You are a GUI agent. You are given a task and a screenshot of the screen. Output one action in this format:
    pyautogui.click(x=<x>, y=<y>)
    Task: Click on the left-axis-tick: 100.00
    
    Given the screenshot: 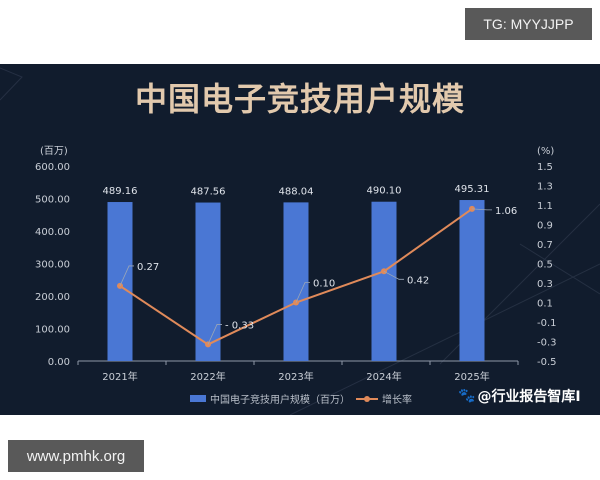 What is the action you would take?
    pyautogui.click(x=52, y=330)
    